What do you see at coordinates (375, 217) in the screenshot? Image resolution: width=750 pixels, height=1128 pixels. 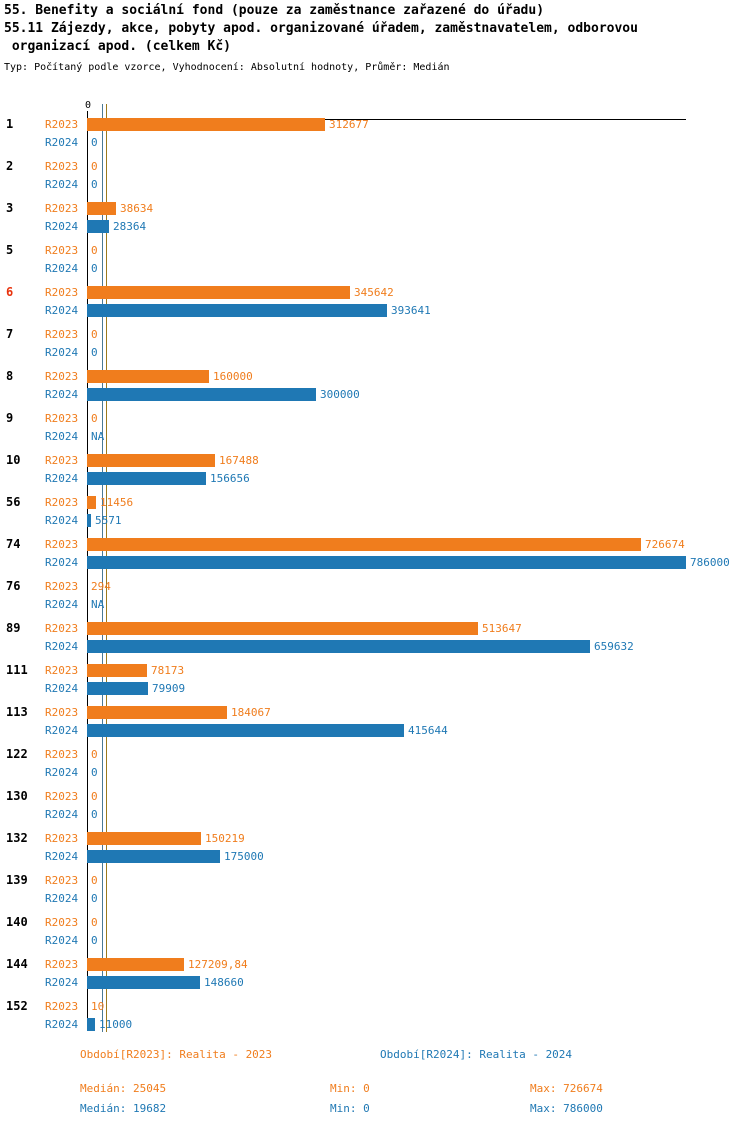 I see `category-row: 3 R2023 38634 R2024 28364` at bounding box center [375, 217].